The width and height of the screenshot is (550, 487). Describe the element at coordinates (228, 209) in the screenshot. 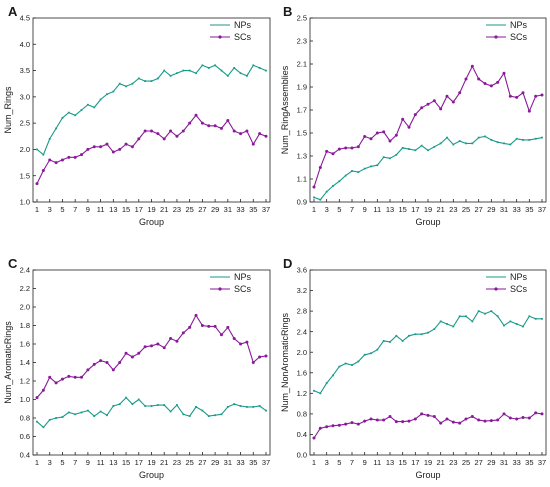

I see `x-tick-label: 31` at that location.